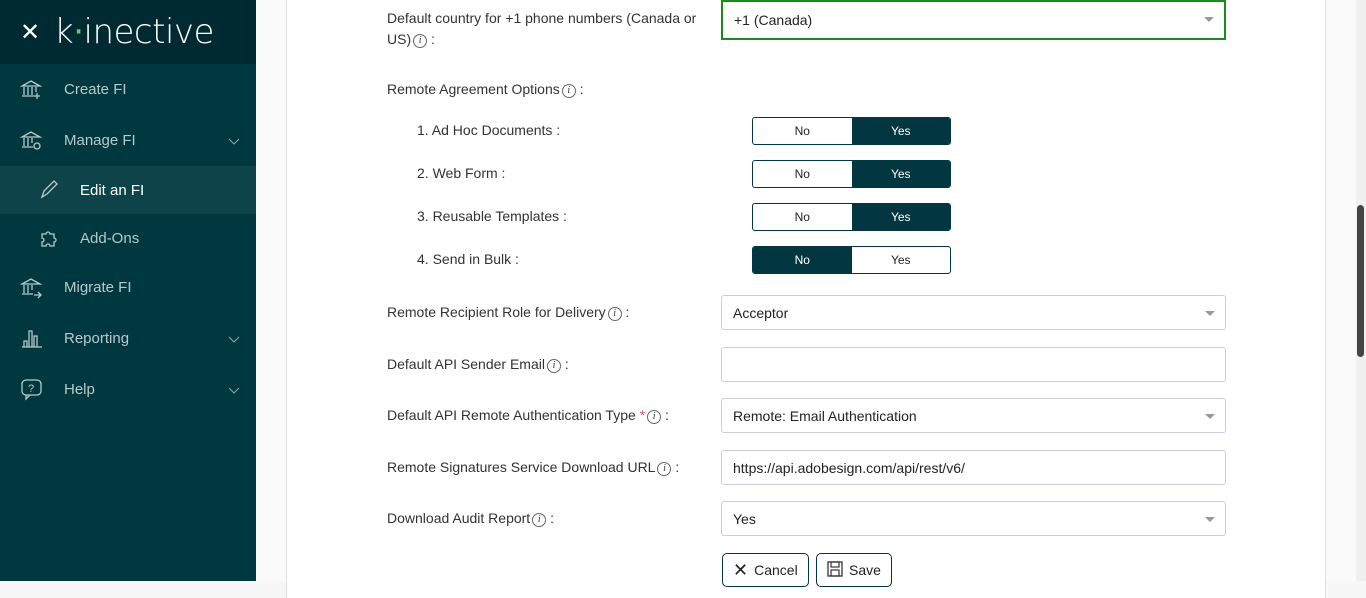  I want to click on sidebar-item-manage-fi: Manage FI, so click(128, 140).